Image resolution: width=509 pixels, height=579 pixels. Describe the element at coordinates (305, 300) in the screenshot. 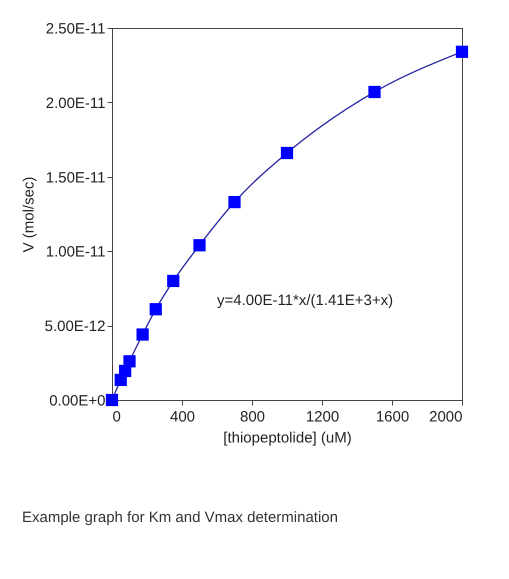

I see `annotation: y=4.00E-11*x/(1.41E+3+x)` at that location.